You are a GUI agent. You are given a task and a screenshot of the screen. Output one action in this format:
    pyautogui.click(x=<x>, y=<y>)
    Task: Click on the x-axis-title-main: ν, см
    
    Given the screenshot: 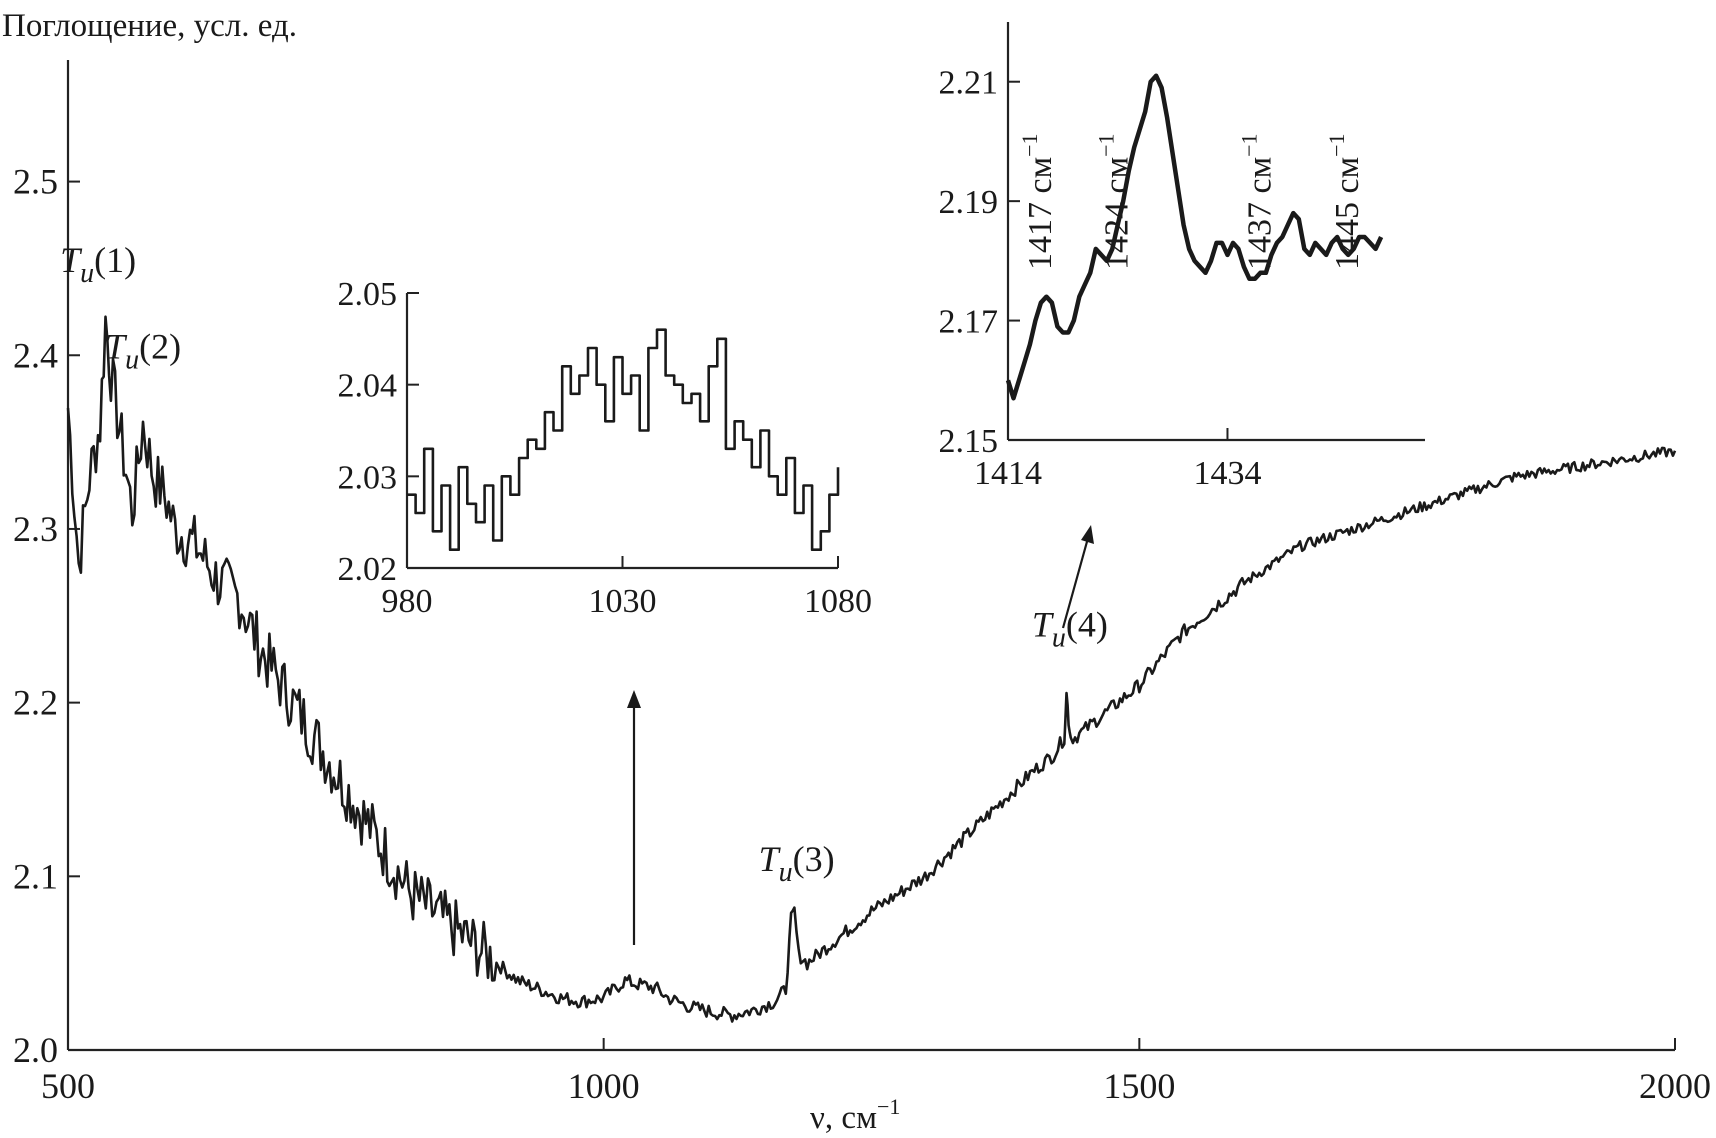 What is the action you would take?
    pyautogui.click(x=843, y=1118)
    